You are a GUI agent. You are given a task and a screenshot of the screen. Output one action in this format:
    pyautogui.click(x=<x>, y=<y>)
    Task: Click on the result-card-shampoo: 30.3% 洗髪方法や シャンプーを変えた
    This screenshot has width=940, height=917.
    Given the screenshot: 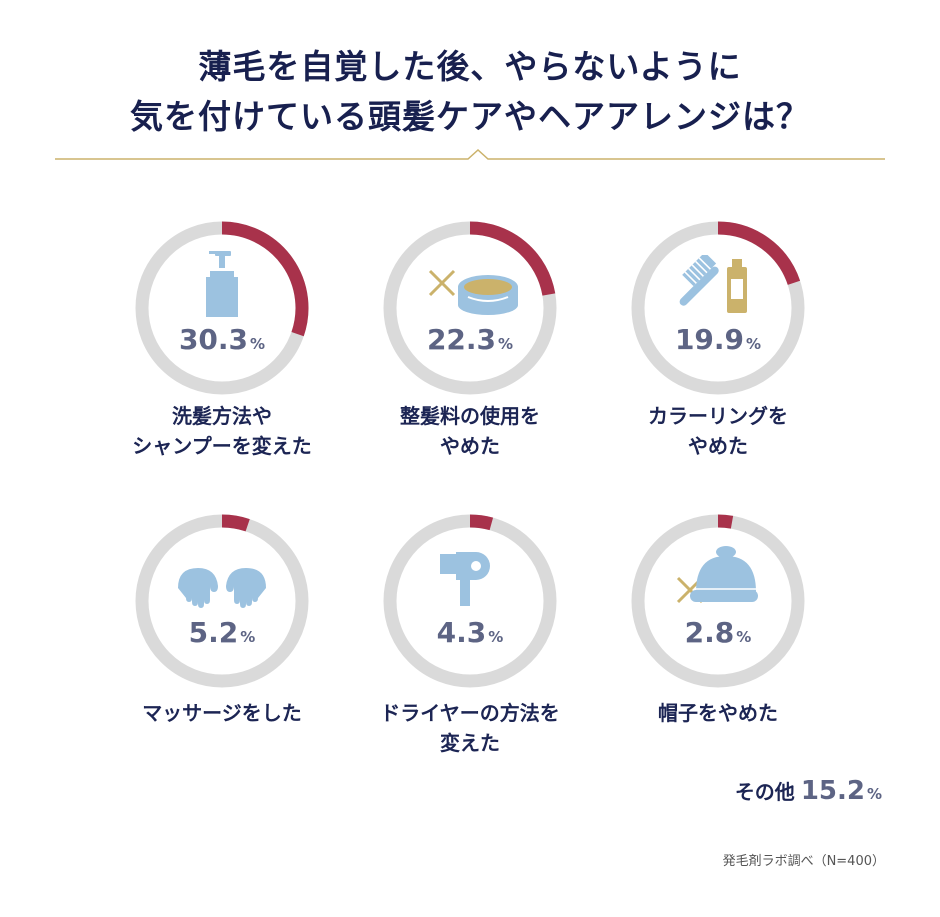 What is the action you would take?
    pyautogui.click(x=222, y=340)
    